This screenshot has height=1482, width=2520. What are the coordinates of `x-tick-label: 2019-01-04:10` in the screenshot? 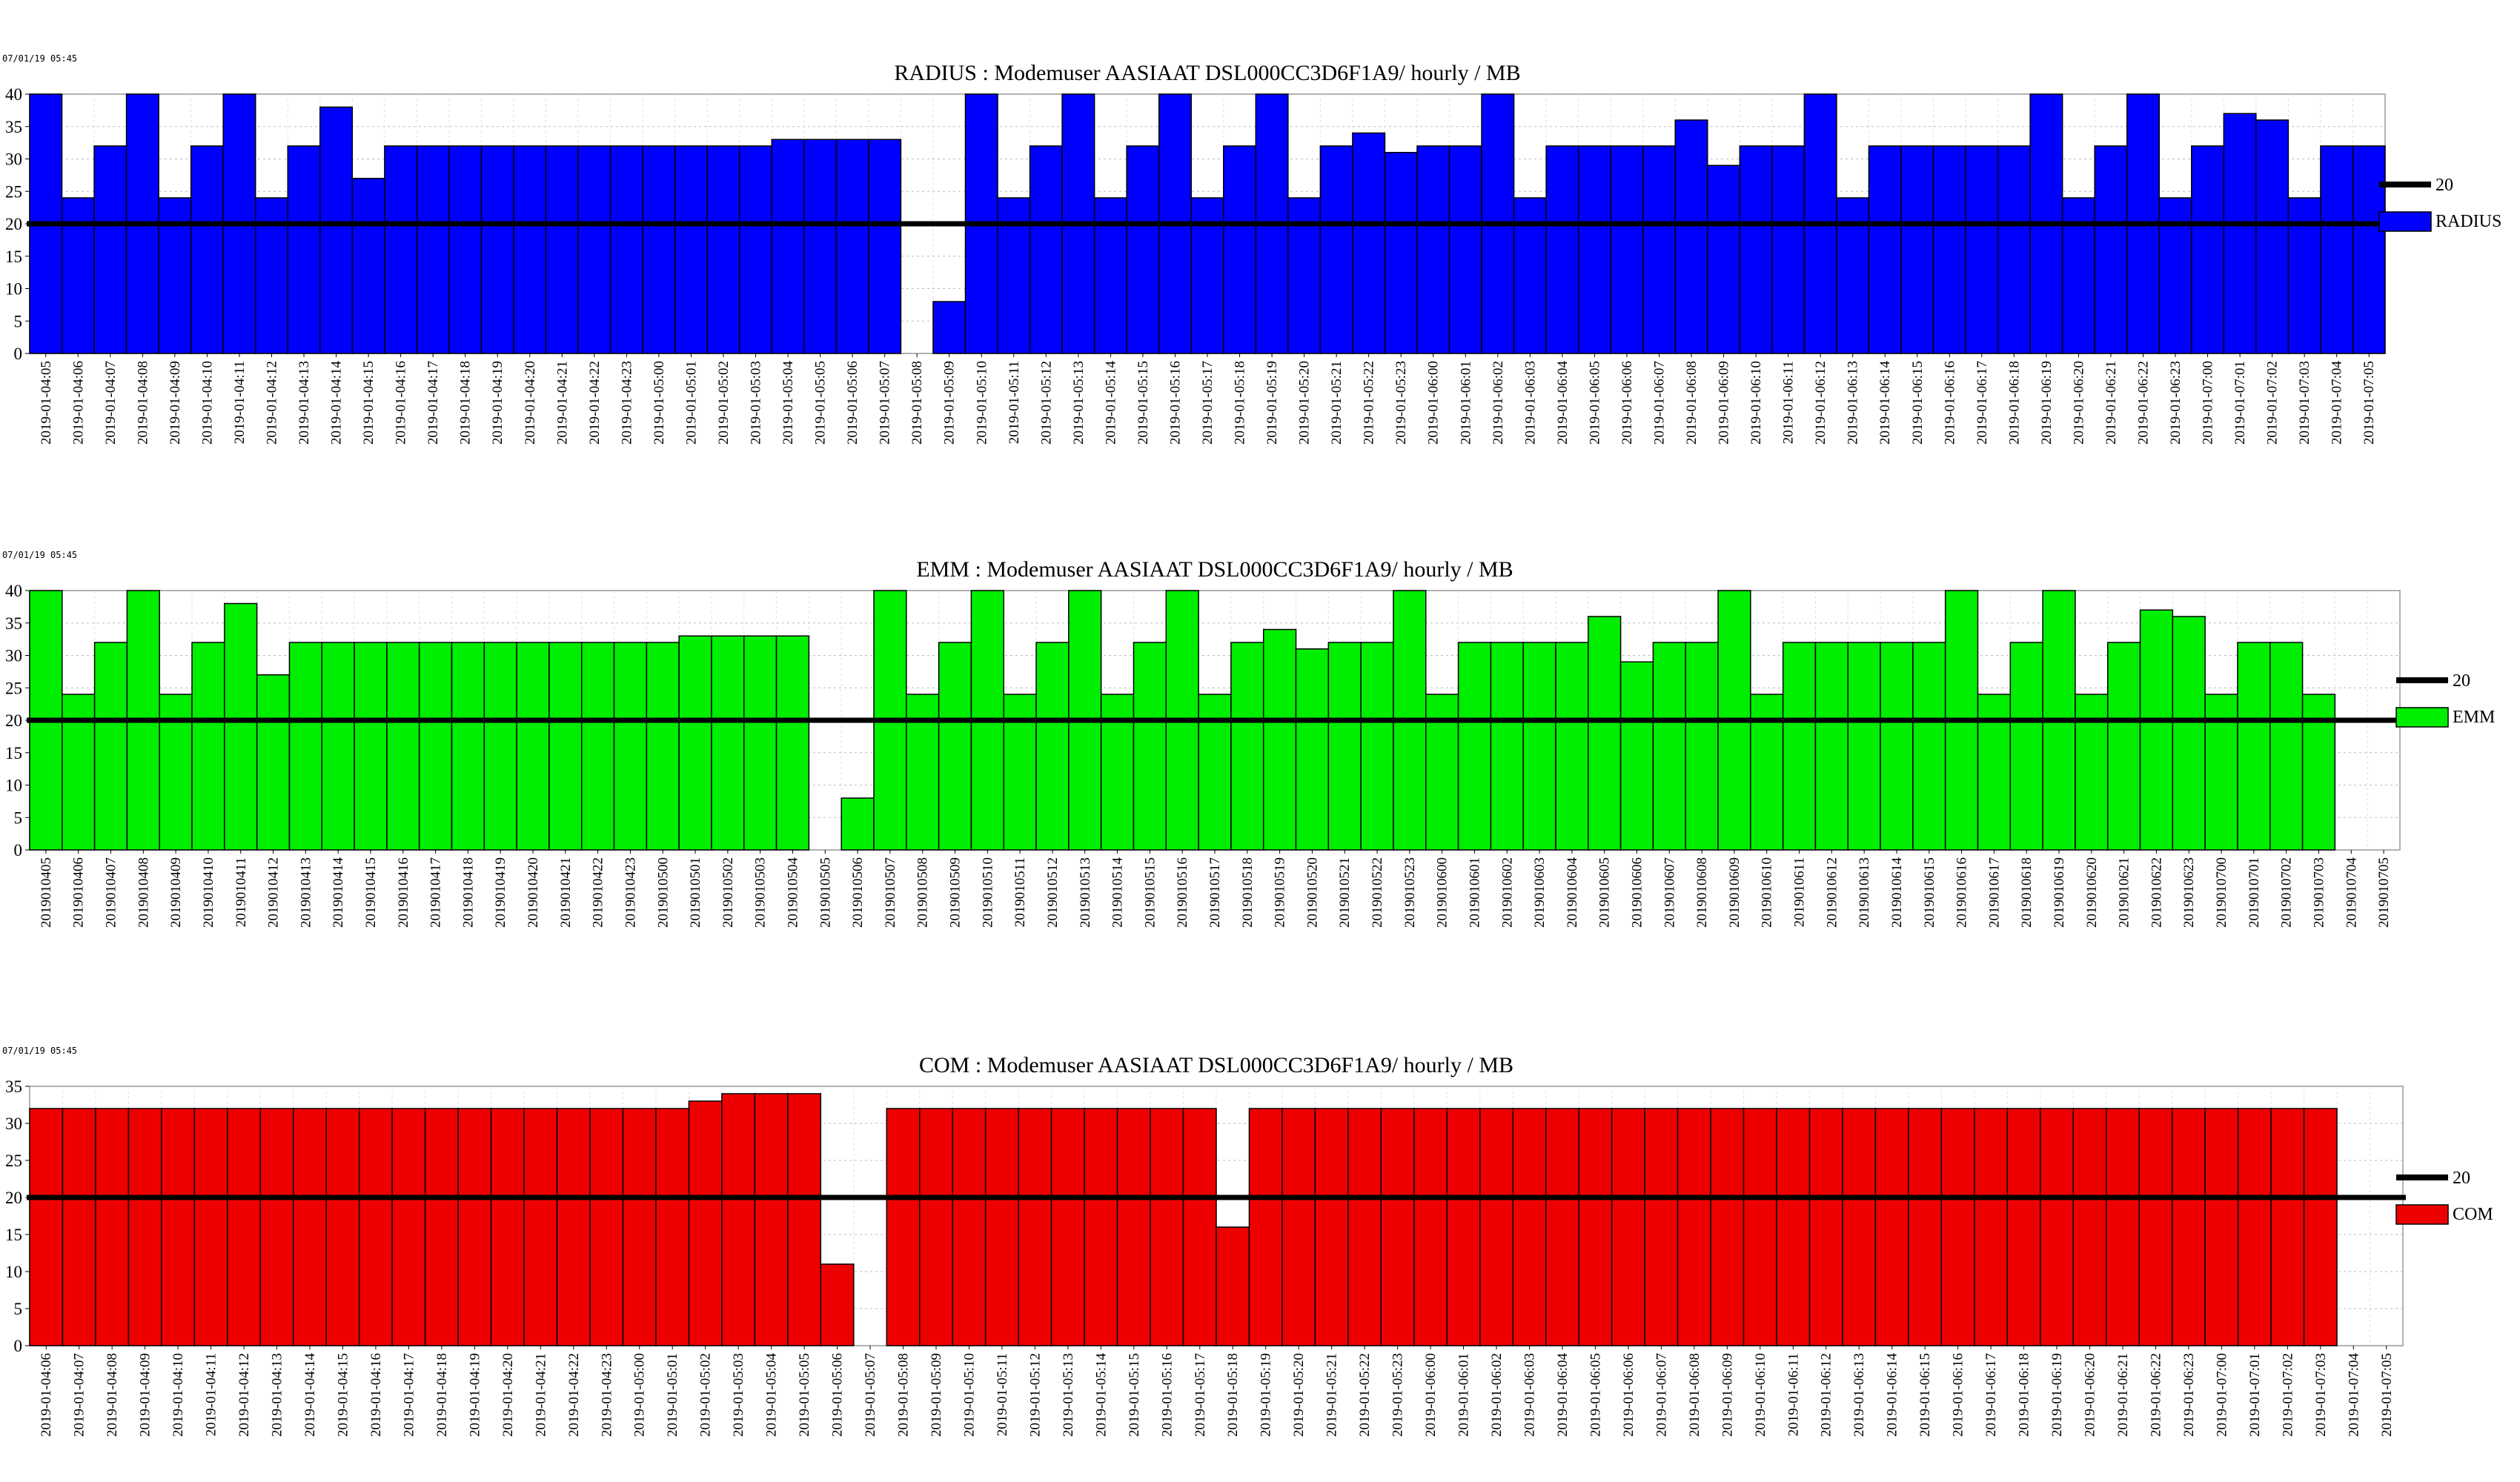 It's located at (207, 403).